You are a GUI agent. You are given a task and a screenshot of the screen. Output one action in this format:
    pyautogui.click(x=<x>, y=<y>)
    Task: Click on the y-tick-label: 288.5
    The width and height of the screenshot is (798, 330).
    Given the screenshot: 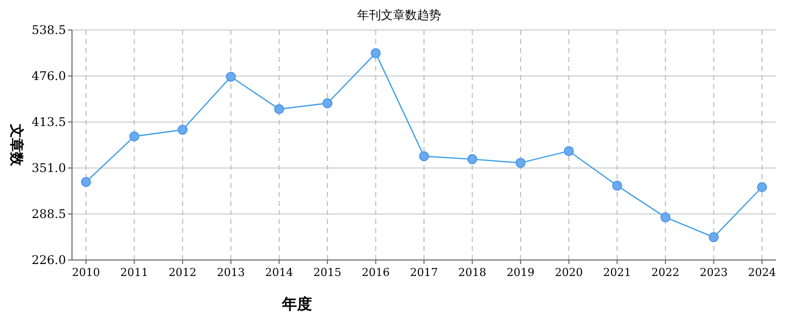 What is the action you would take?
    pyautogui.click(x=49, y=214)
    